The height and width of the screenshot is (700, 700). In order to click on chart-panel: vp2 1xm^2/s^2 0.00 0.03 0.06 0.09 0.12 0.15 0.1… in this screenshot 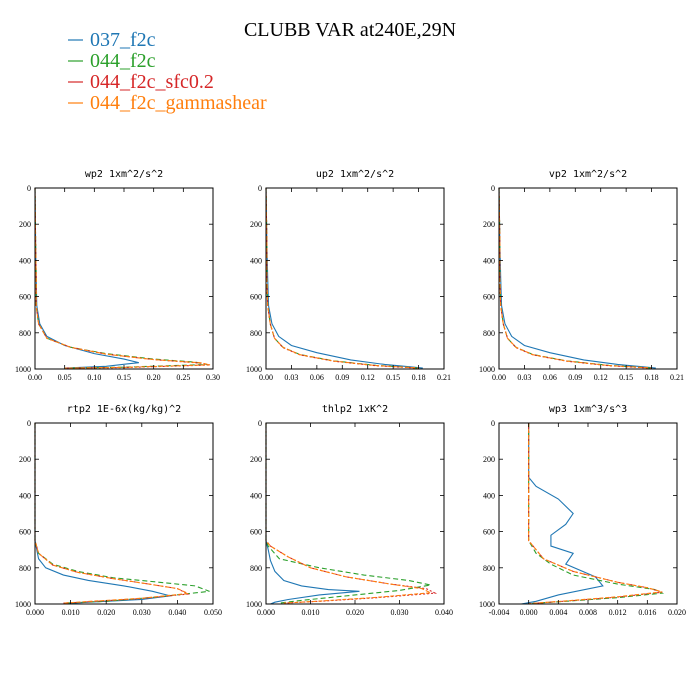, I will do `click(581, 275)`.